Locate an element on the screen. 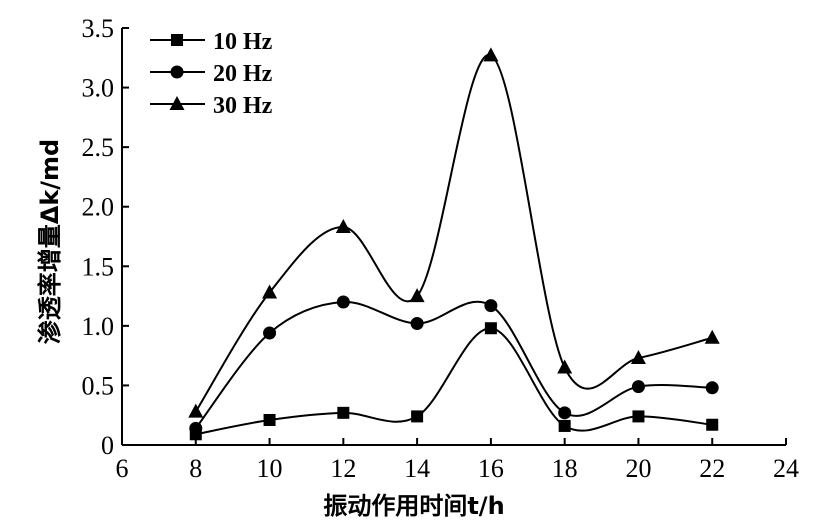 This screenshot has width=837, height=532. x-tick-label: 22 is located at coordinates (712, 468).